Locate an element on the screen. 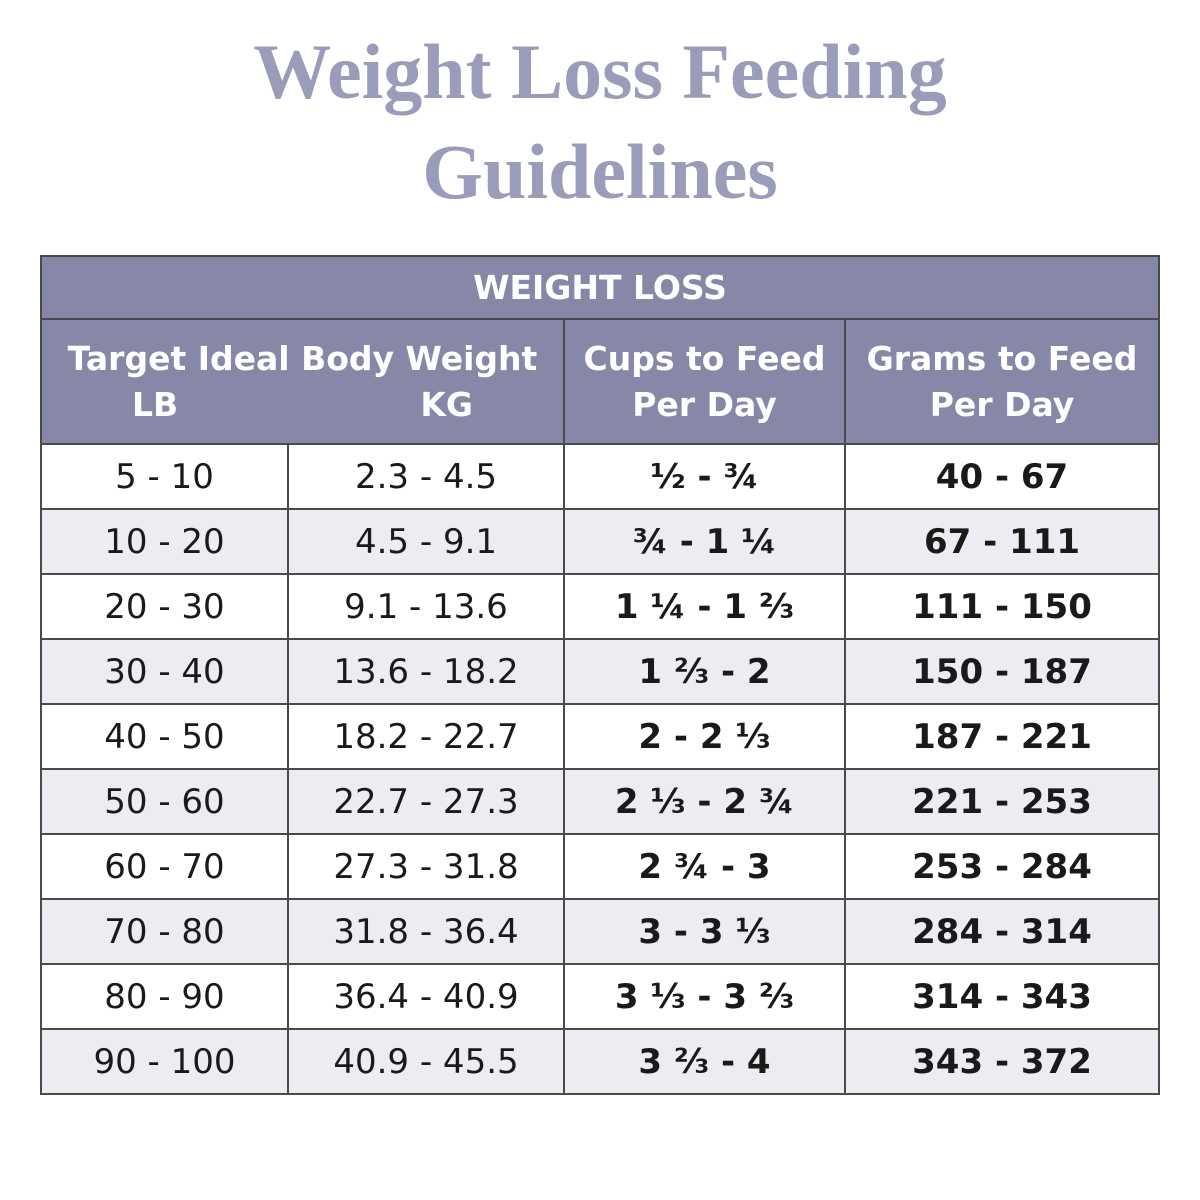 Image resolution: width=1200 pixels, height=1200 pixels. cups-header: Cups to Feed Per Day is located at coordinates (704, 381).